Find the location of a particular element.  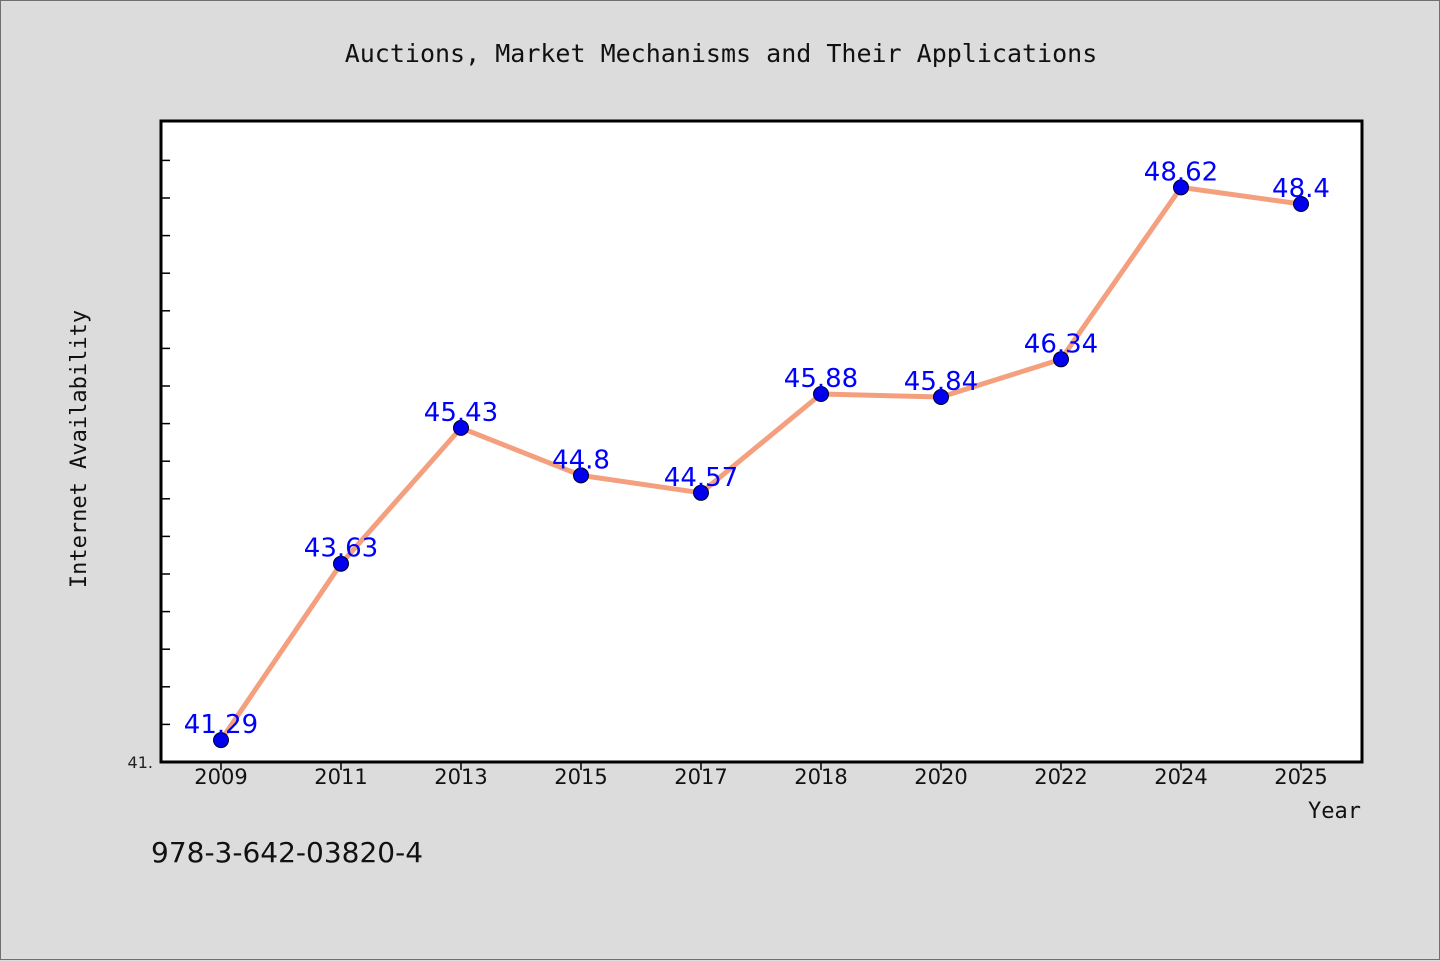

y-axis-ticks is located at coordinates (165, 461).